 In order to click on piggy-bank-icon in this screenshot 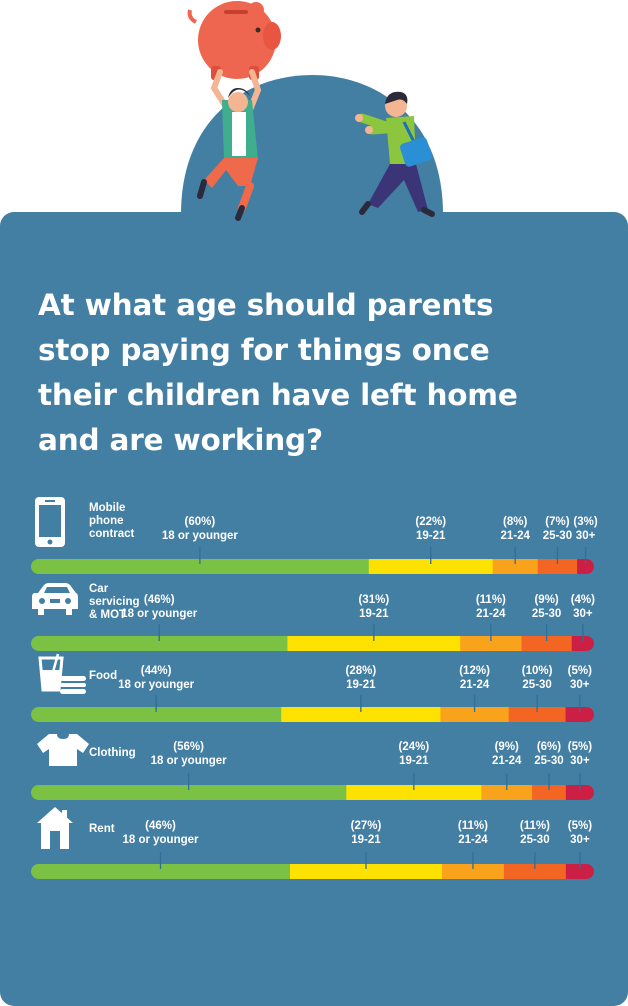, I will do `click(234, 40)`.